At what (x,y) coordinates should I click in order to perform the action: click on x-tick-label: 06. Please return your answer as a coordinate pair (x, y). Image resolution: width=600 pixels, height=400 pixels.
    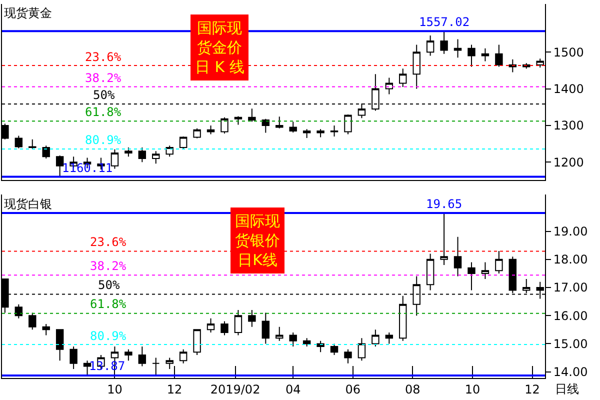
    Looking at the image, I should click on (353, 389).